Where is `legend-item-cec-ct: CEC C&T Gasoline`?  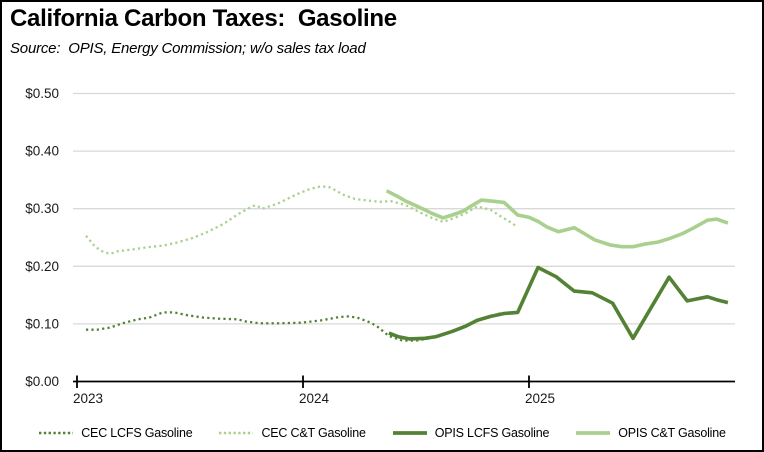 legend-item-cec-ct: CEC C&T Gasoline is located at coordinates (292, 433).